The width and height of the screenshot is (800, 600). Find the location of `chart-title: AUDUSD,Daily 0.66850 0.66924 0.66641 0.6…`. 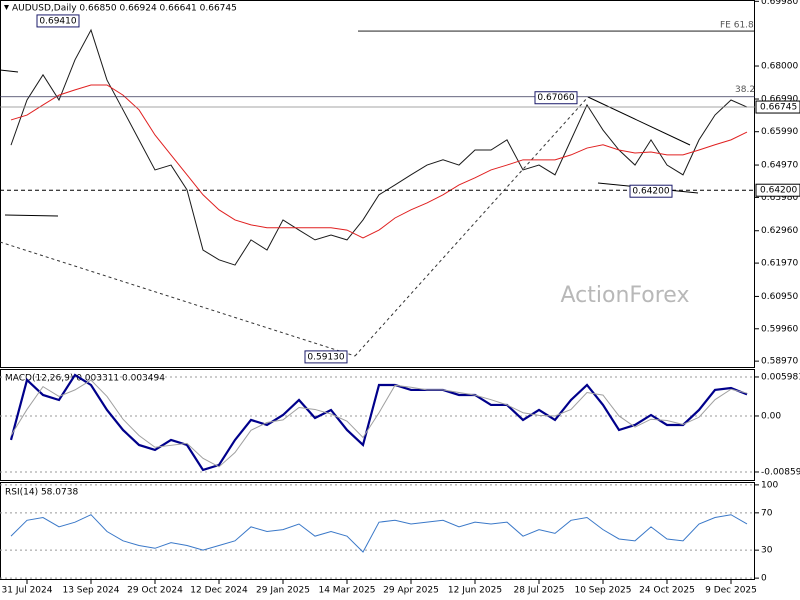

chart-title: AUDUSD,Daily 0.66850 0.66924 0.66641 0.6… is located at coordinates (124, 9).